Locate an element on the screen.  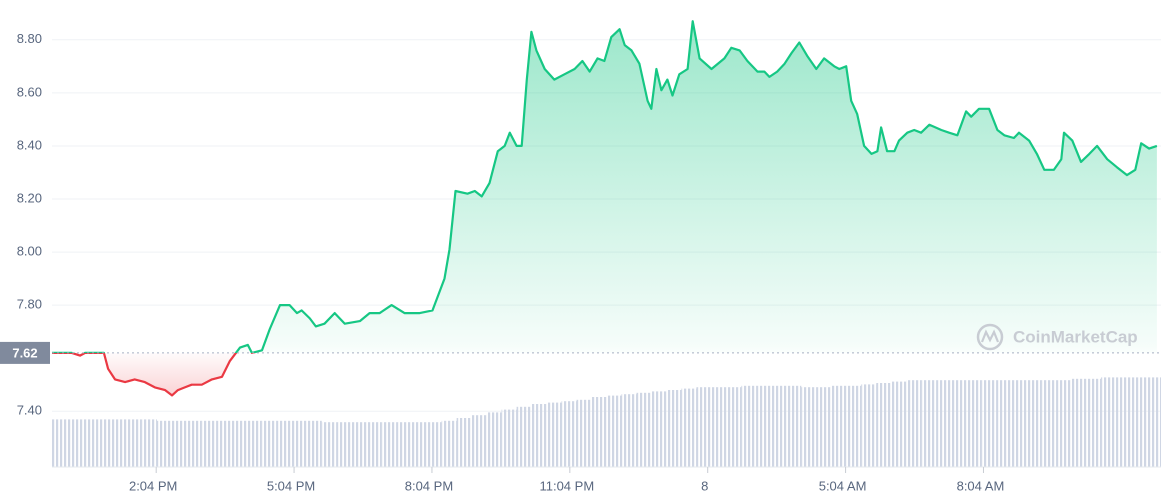
y-tick-label: 8.60 is located at coordinates (29, 91).